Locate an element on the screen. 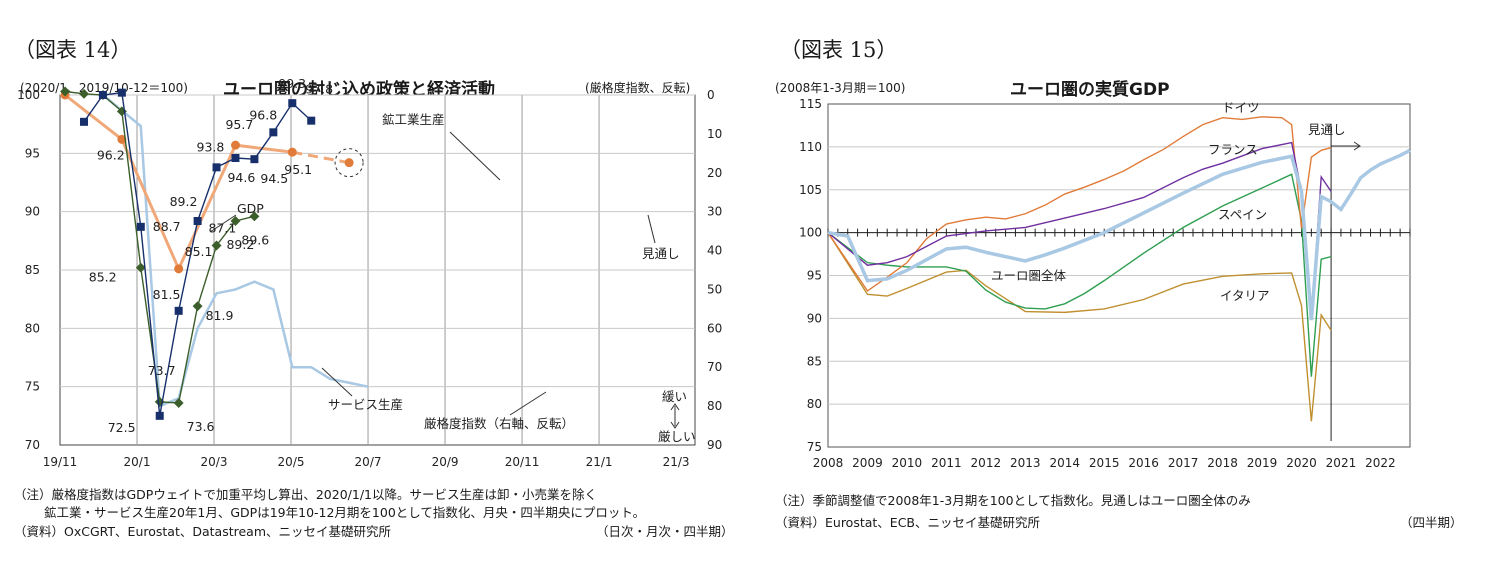 This screenshot has width=1486, height=577. strict-label: 厳しい is located at coordinates (677, 436).